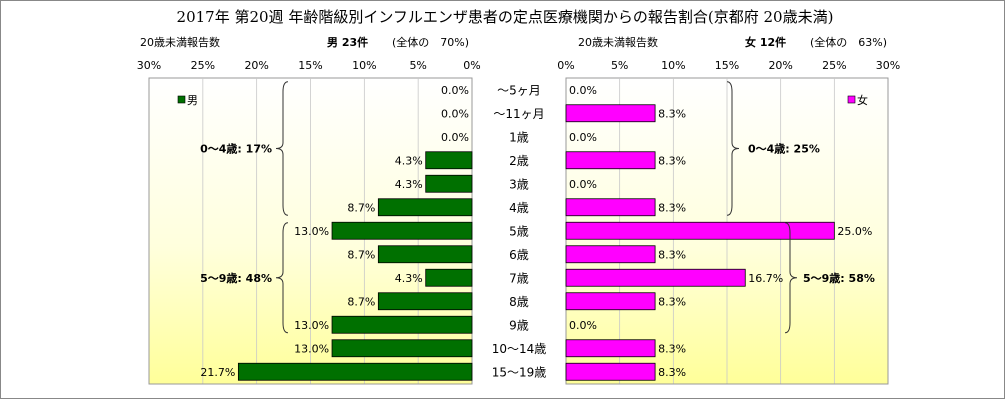  What do you see at coordinates (518, 114) in the screenshot?
I see `category-label: ～11ヶ月` at bounding box center [518, 114].